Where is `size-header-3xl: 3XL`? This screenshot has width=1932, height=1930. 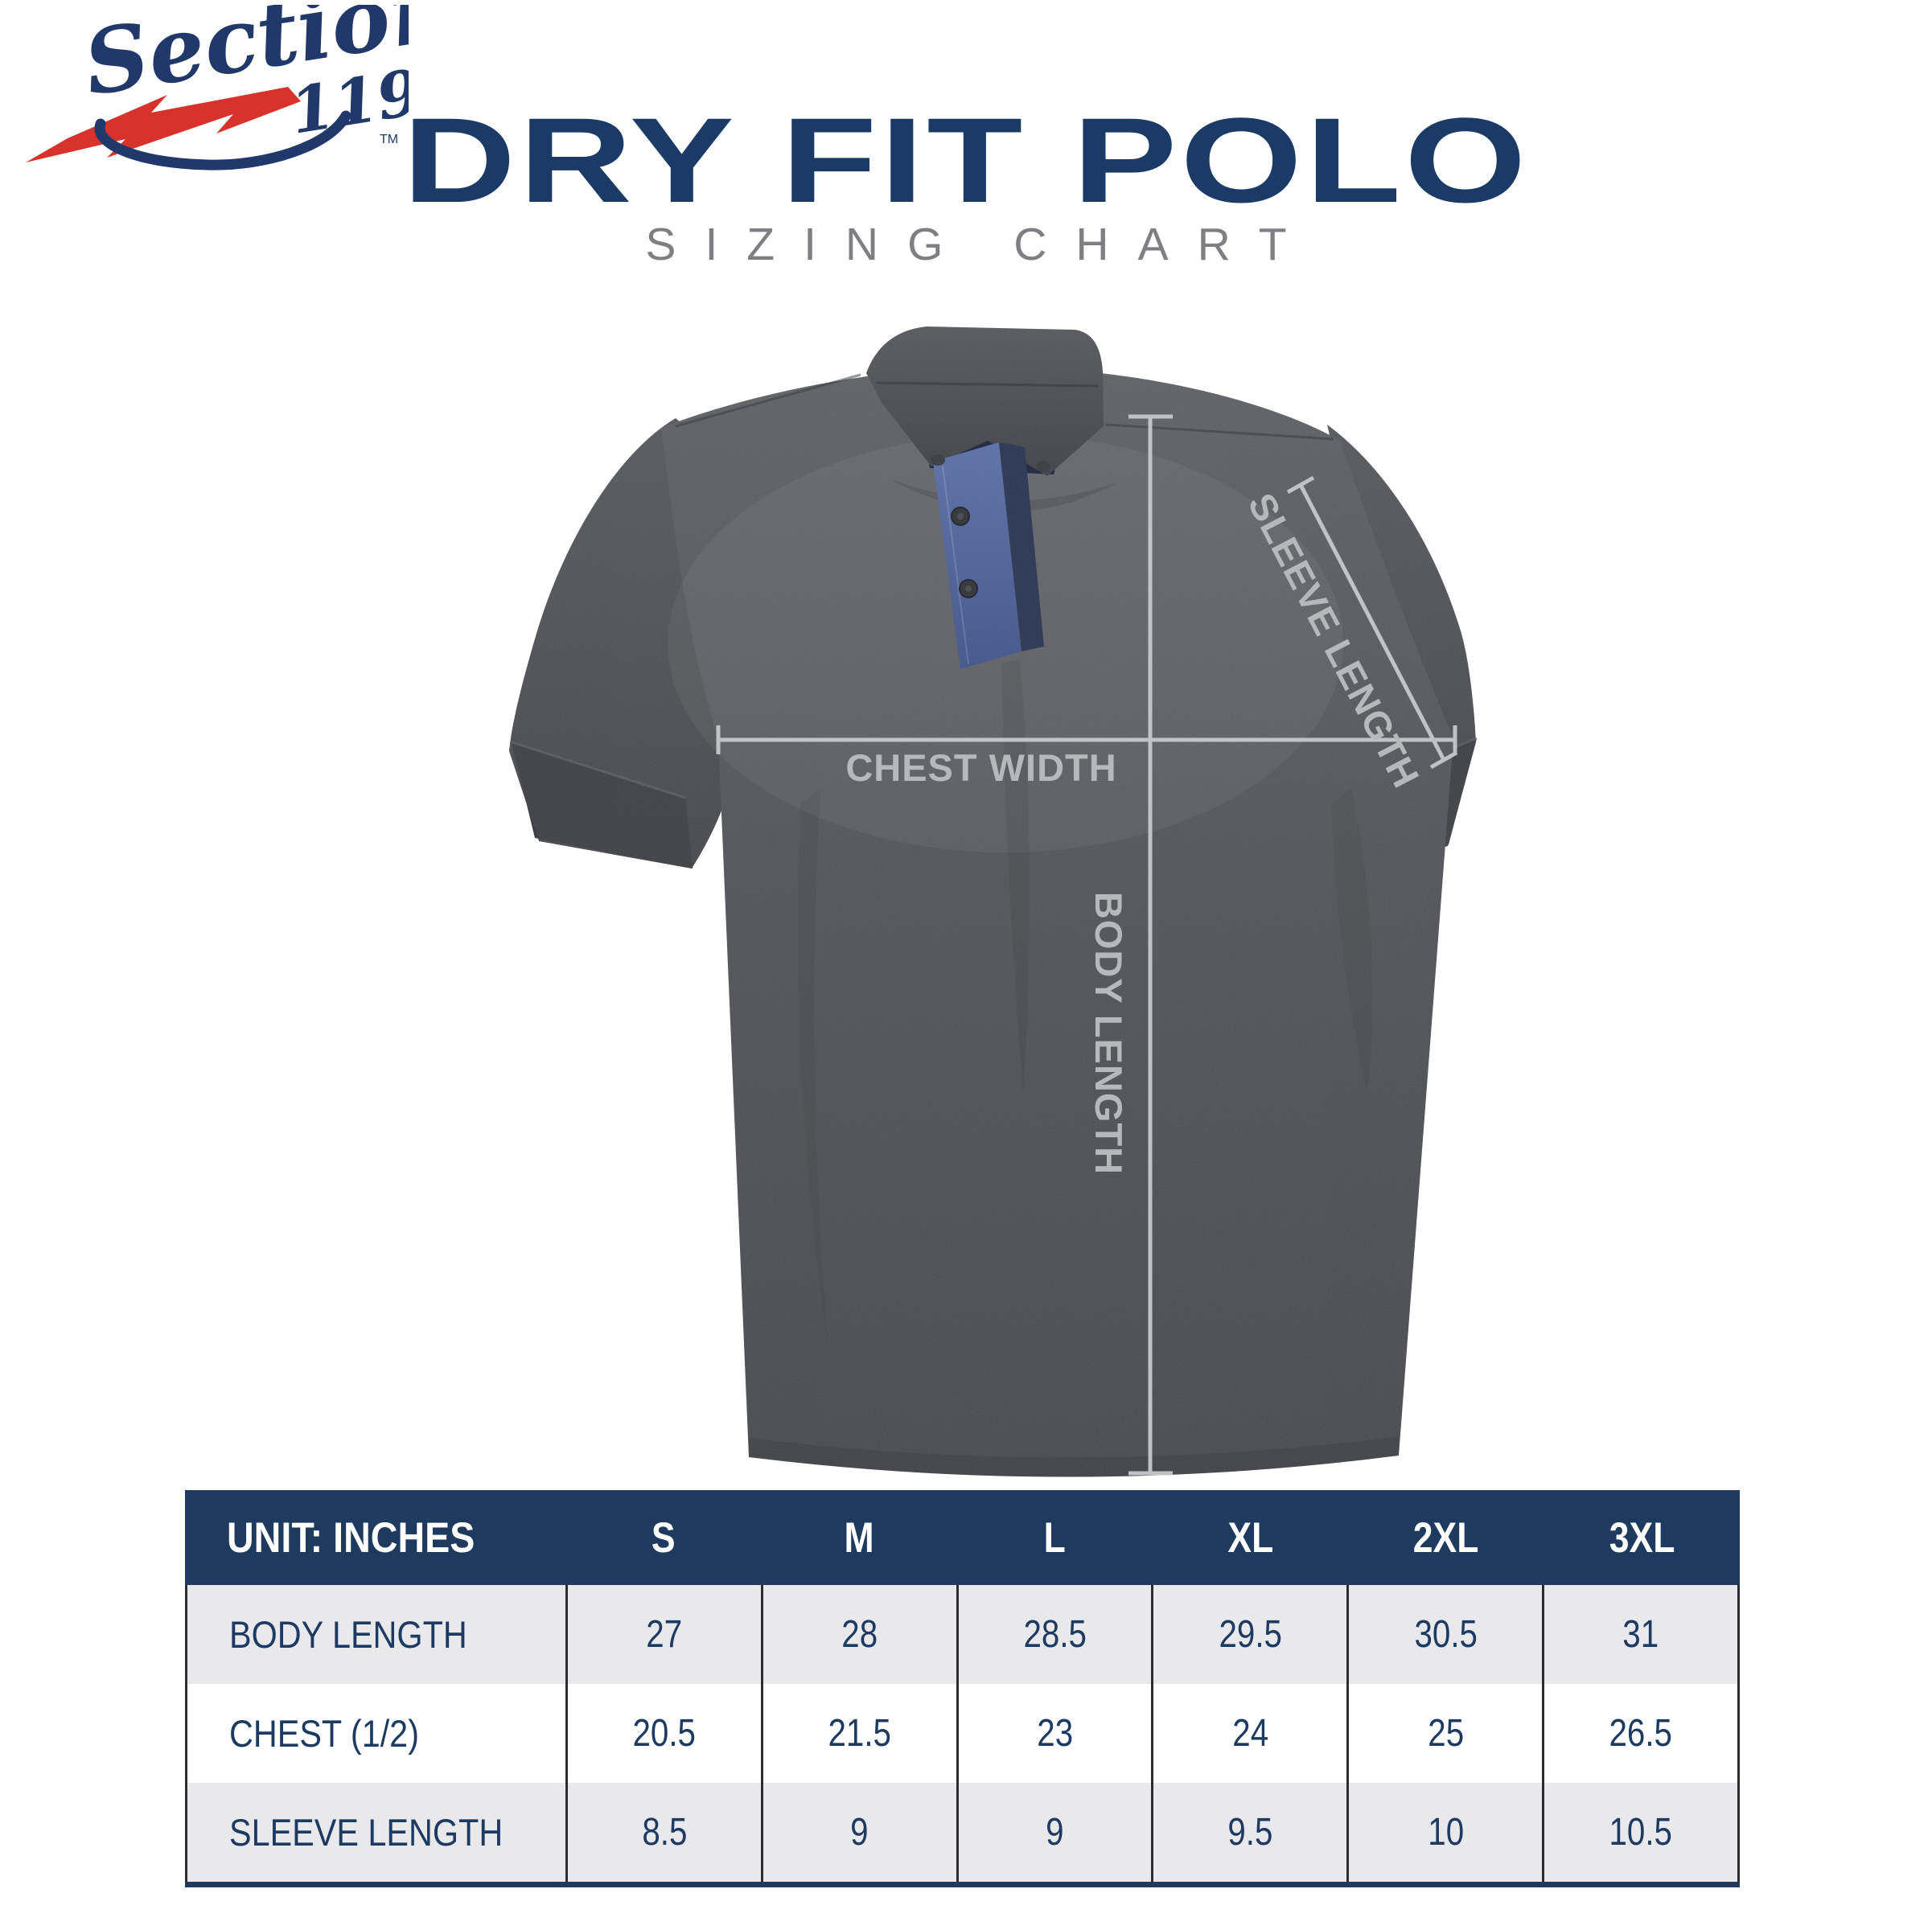 size-header-3xl: 3XL is located at coordinates (1642, 1537).